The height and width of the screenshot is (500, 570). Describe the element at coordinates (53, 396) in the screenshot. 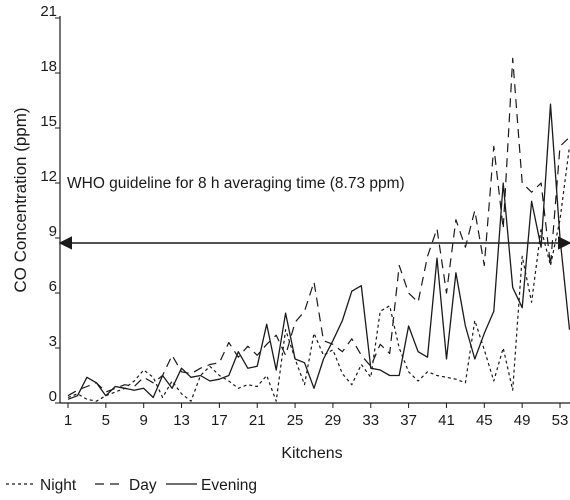

I see `y-tick-label: 0` at that location.